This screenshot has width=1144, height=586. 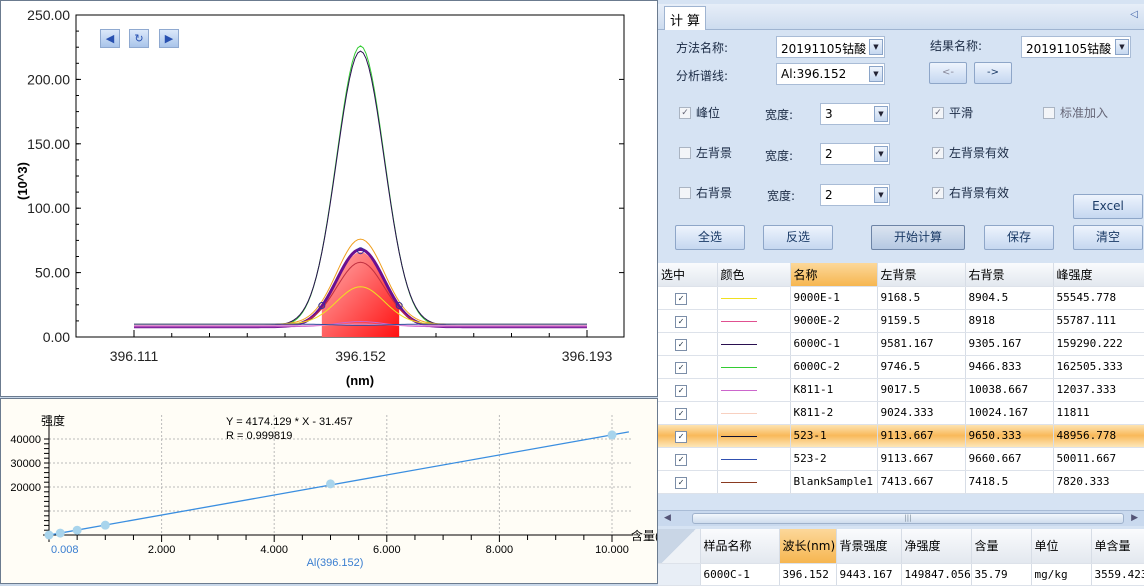 What do you see at coordinates (1049, 113) in the screenshot?
I see `std-add-checkbox` at bounding box center [1049, 113].